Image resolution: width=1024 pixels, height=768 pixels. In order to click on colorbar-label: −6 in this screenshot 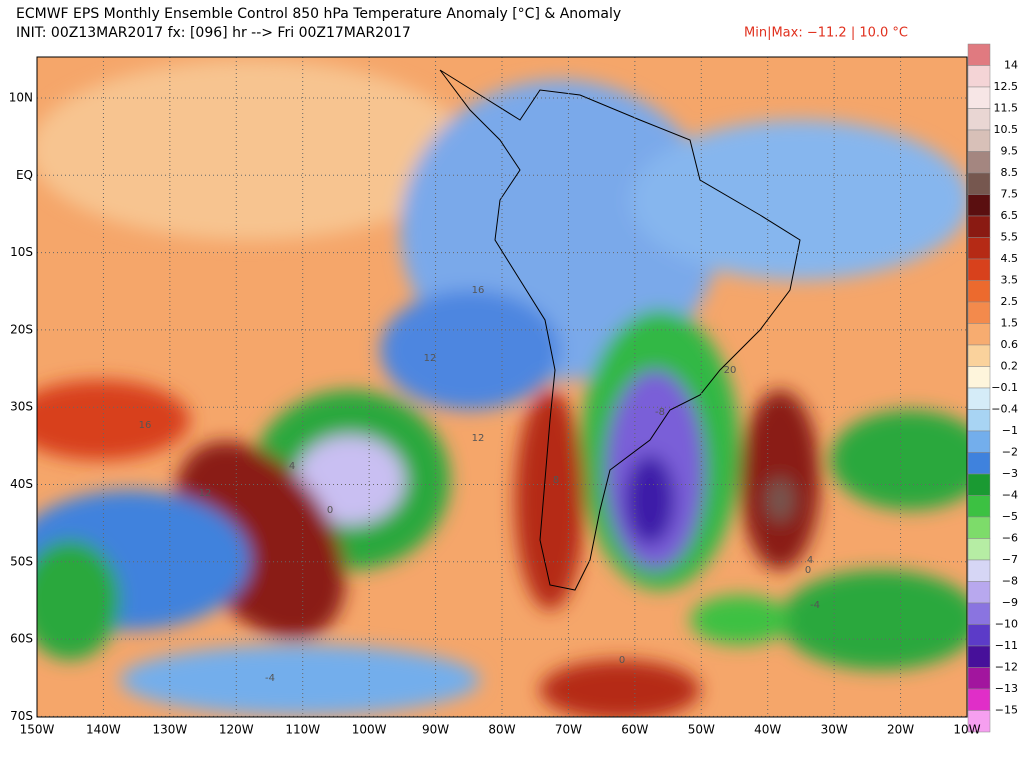, I will do `click(1010, 538)`.